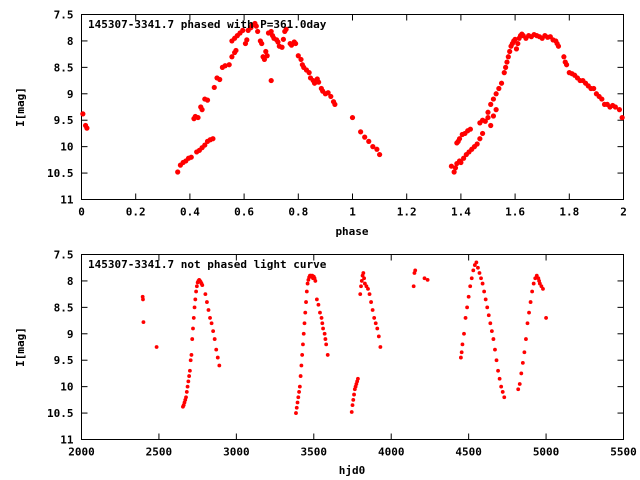 The width and height of the screenshot is (640, 480). What do you see at coordinates (136, 212) in the screenshot?
I see `x-tick-label: 0.2` at bounding box center [136, 212].